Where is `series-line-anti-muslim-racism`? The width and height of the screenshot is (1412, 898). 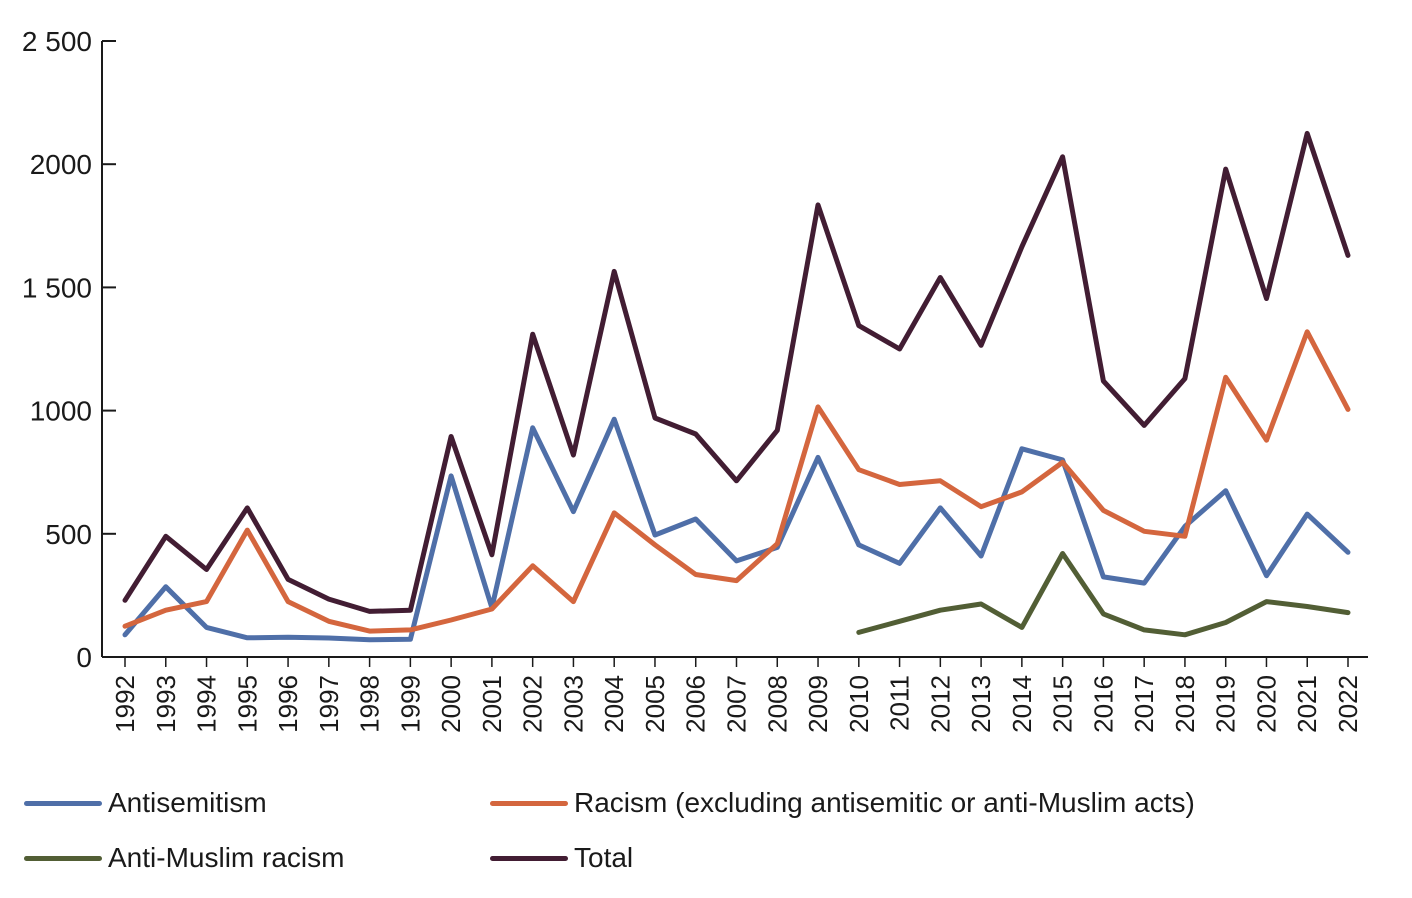 series-line-anti-muslim-racism is located at coordinates (1103, 594).